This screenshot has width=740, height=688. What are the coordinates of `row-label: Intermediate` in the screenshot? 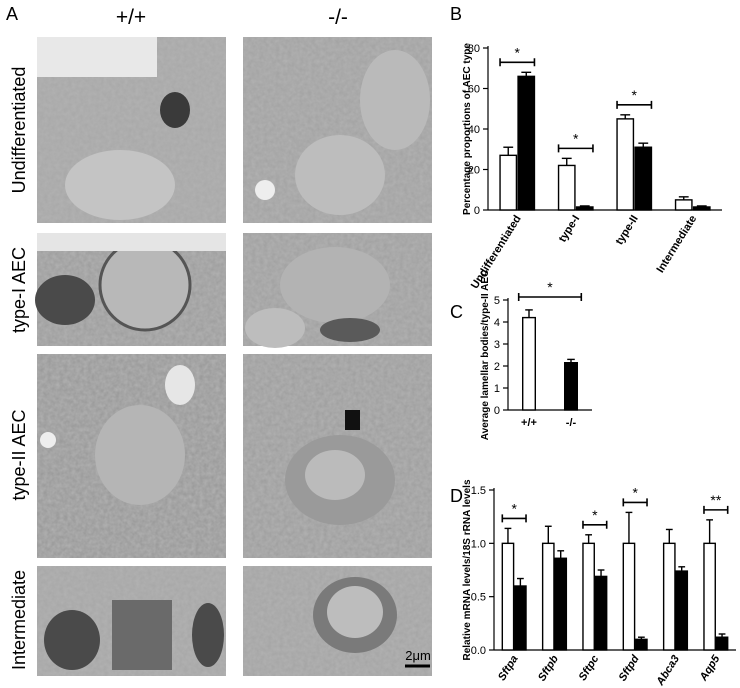 It's located at (19, 620).